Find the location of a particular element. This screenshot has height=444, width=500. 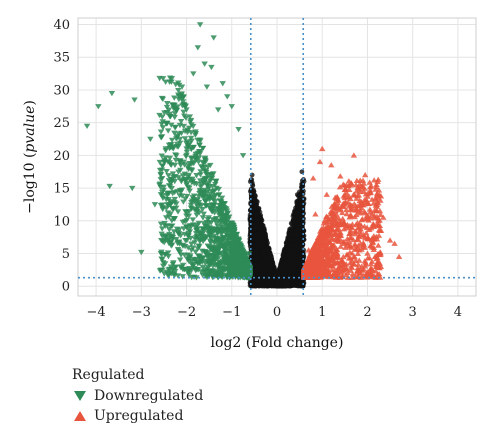

y-tick-label: 15 is located at coordinates (61, 189).